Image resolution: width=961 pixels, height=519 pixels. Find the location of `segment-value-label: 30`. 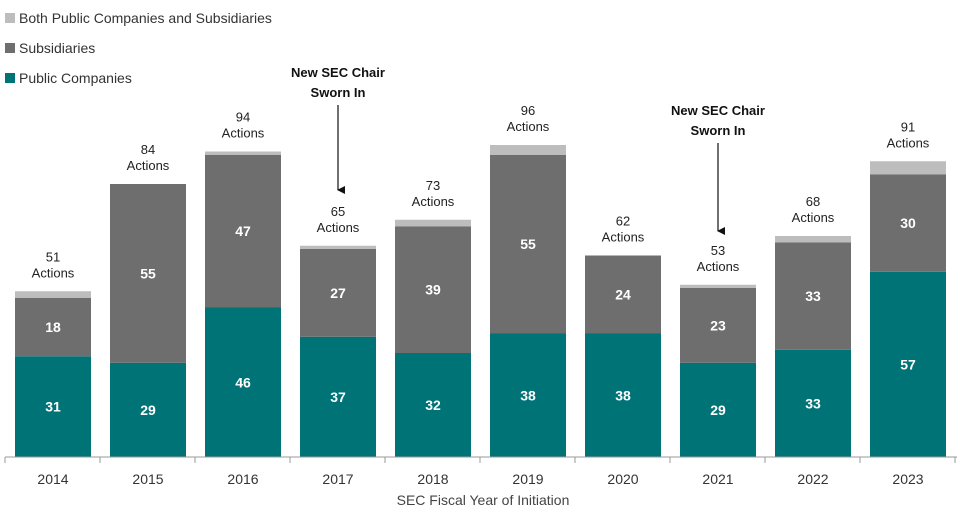

segment-value-label: 30 is located at coordinates (908, 223).